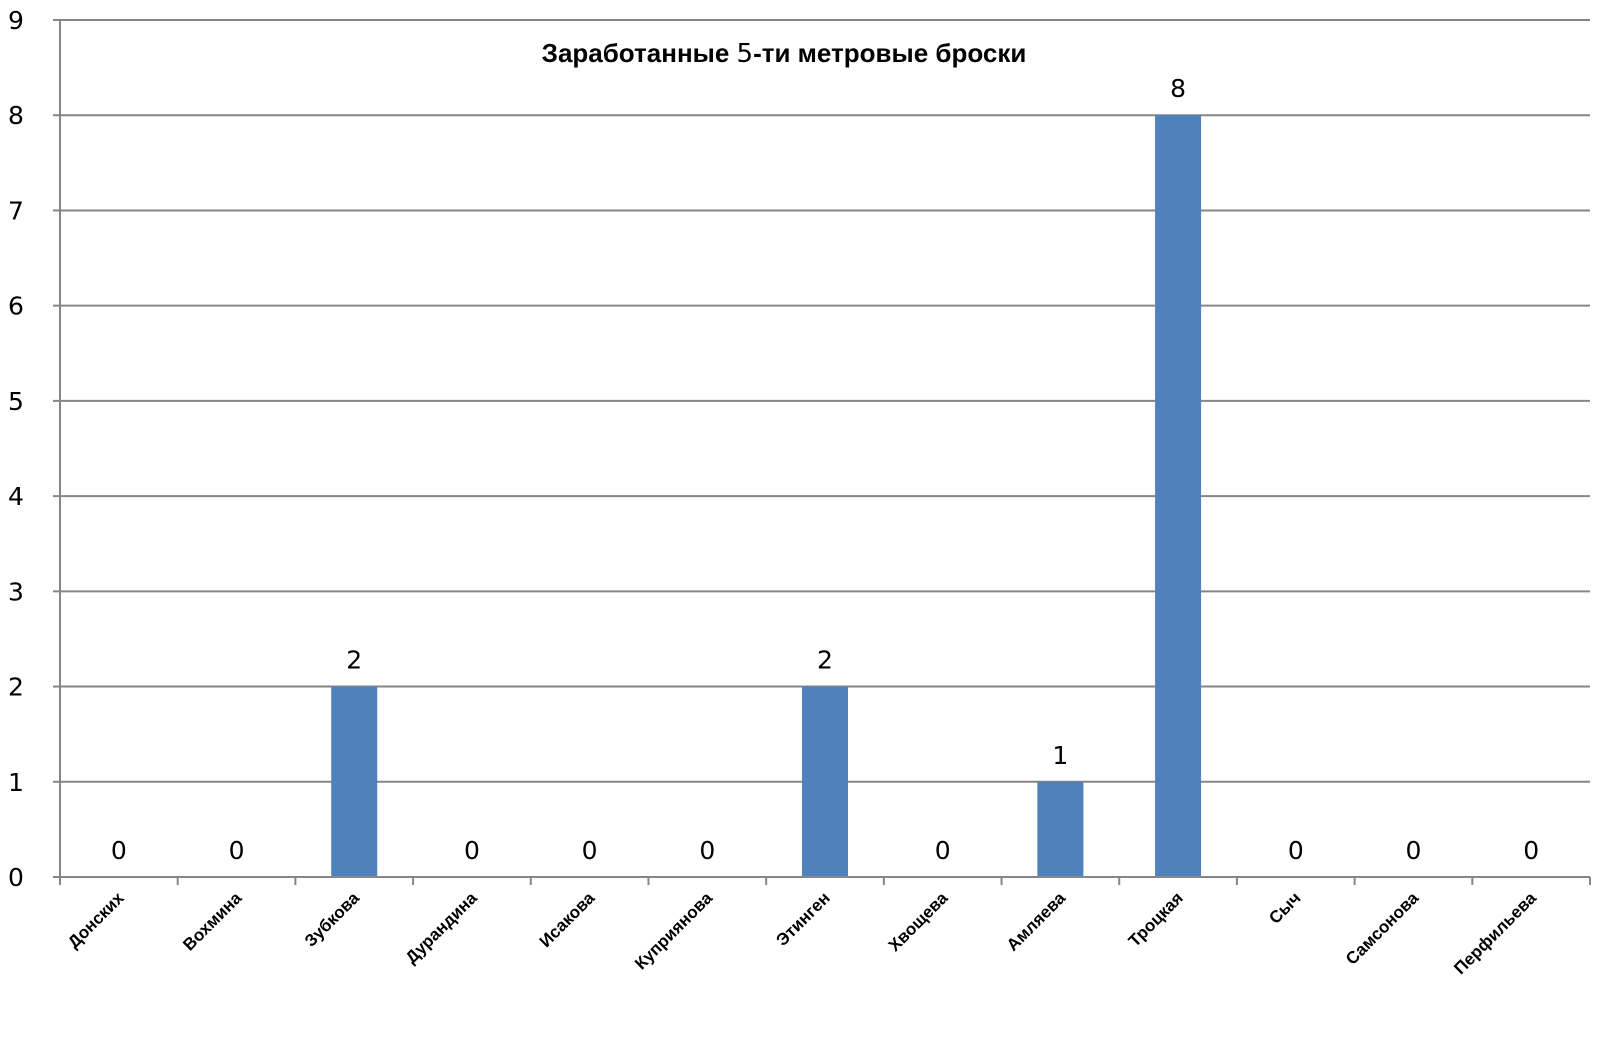 Image resolution: width=1618 pixels, height=1044 pixels. Describe the element at coordinates (212, 921) in the screenshot. I see `category-label: Вохмина` at that location.